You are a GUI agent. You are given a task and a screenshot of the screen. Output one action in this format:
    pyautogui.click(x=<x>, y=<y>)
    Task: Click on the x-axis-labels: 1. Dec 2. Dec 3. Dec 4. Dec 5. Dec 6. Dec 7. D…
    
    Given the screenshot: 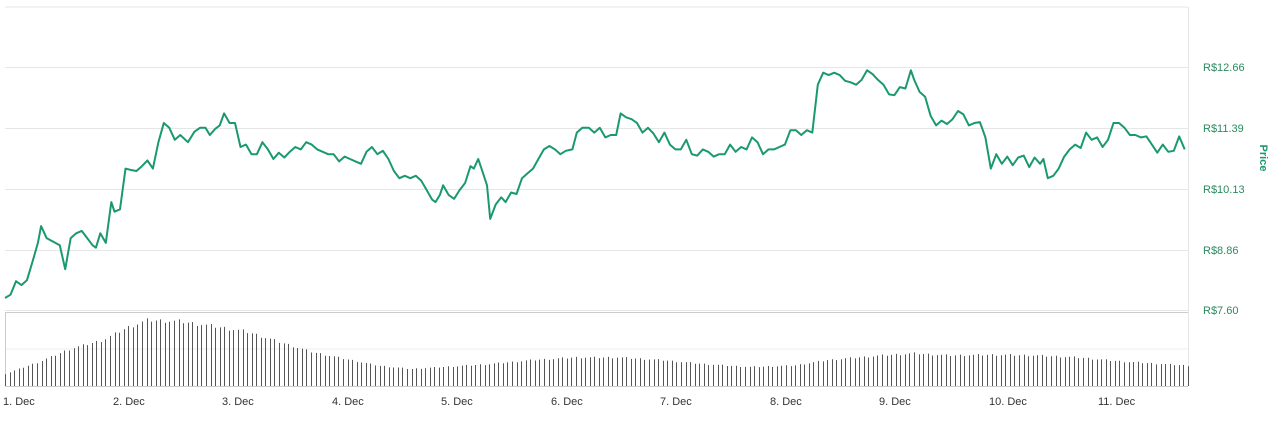 What is the action you would take?
    pyautogui.click(x=569, y=402)
    